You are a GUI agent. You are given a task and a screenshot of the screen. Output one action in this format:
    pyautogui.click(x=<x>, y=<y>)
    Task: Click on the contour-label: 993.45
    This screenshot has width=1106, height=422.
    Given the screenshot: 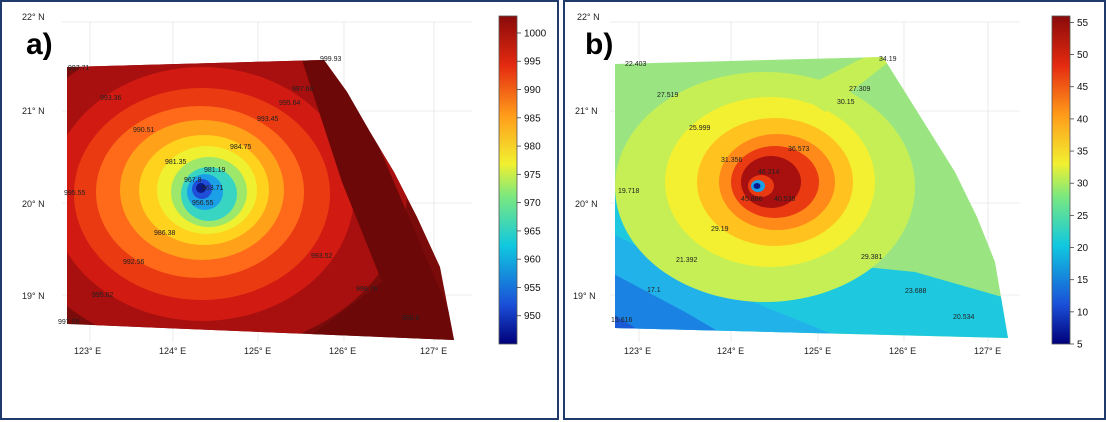 What is the action you would take?
    pyautogui.click(x=268, y=119)
    